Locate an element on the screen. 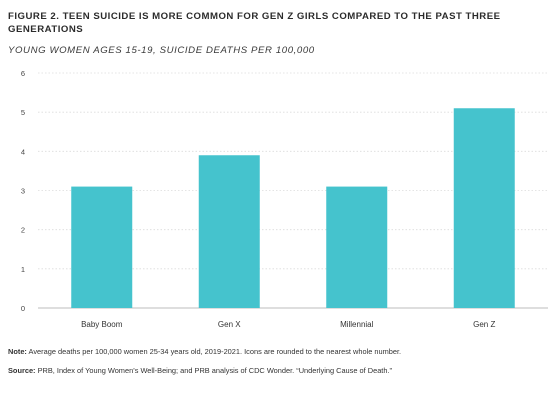  source-label: Source: is located at coordinates (22, 370).